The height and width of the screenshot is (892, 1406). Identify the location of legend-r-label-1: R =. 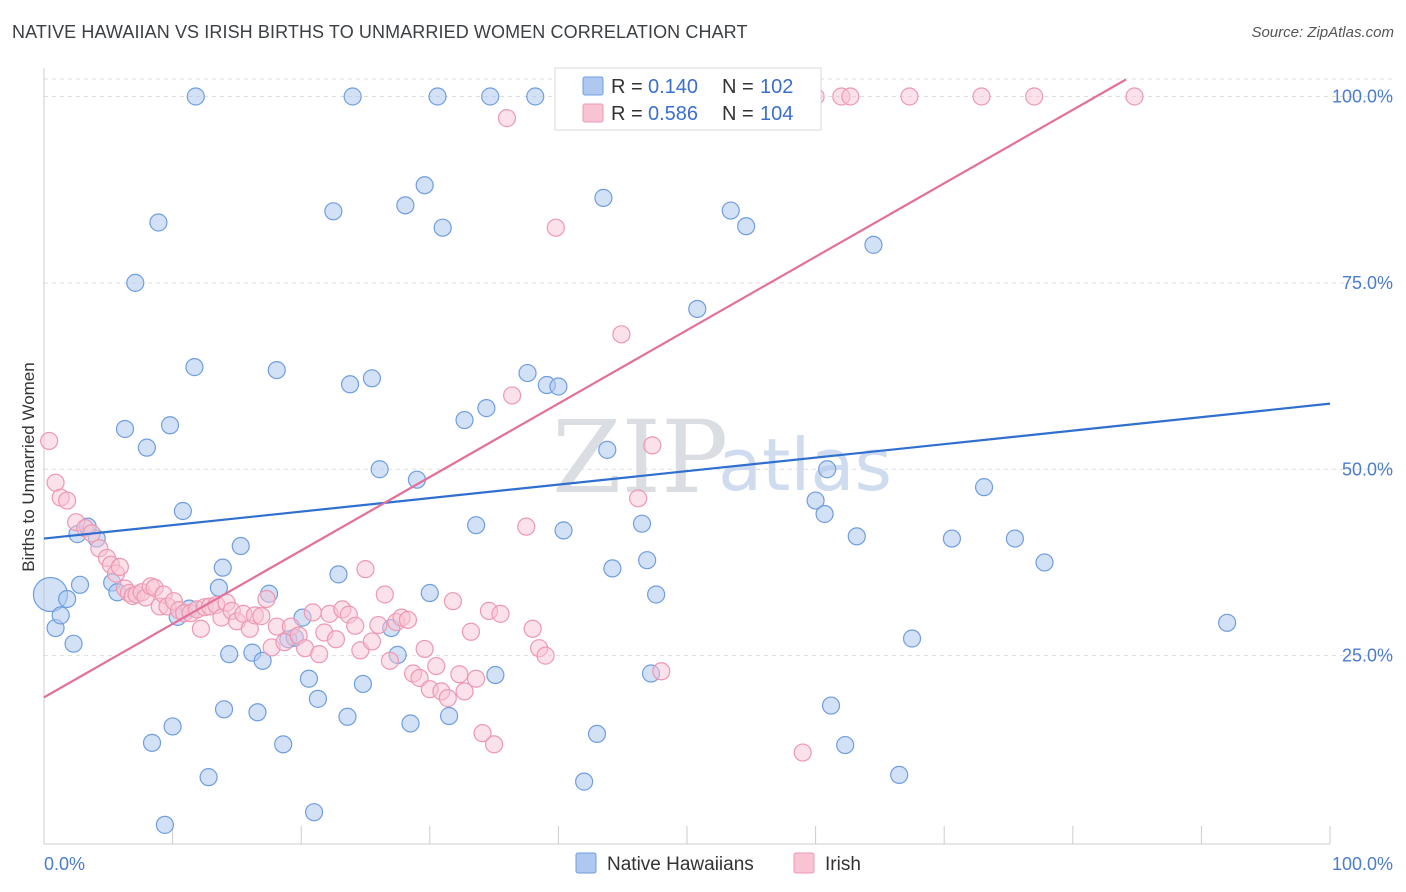
(627, 87).